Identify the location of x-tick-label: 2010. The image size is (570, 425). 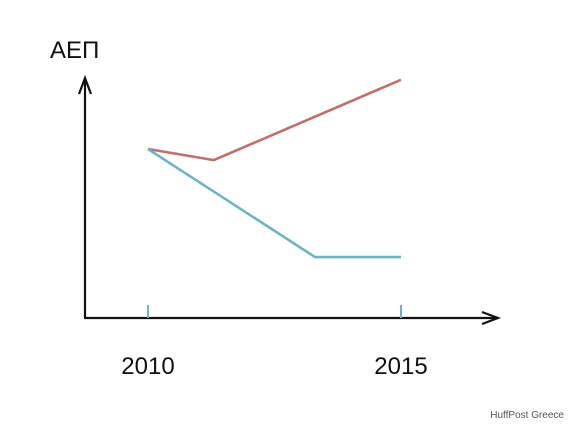
(147, 366).